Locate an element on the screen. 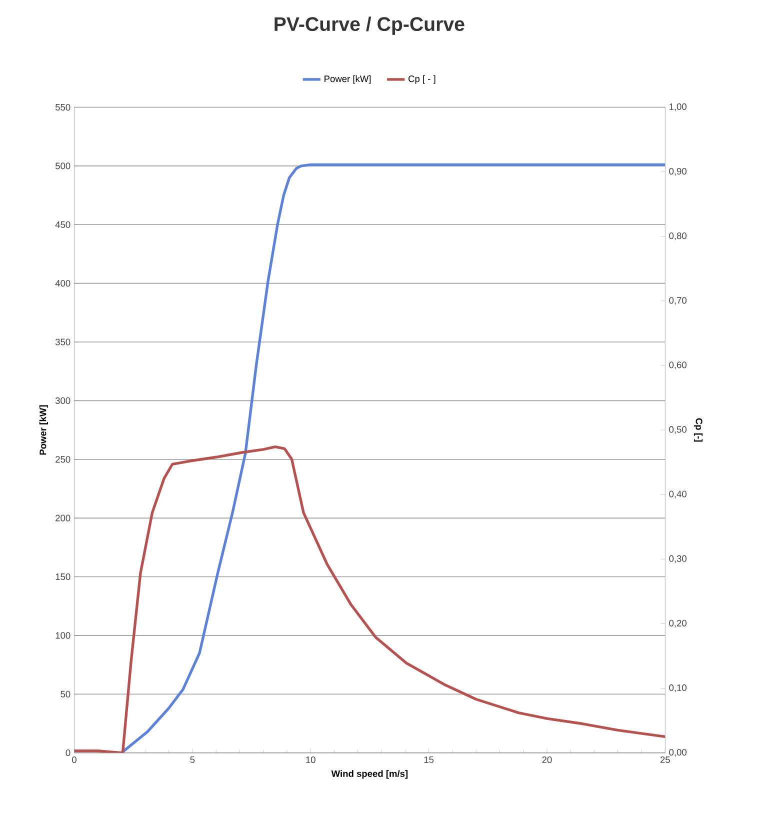 Image resolution: width=768 pixels, height=825 pixels. y2-tick-label: 0,70 is located at coordinates (677, 301).